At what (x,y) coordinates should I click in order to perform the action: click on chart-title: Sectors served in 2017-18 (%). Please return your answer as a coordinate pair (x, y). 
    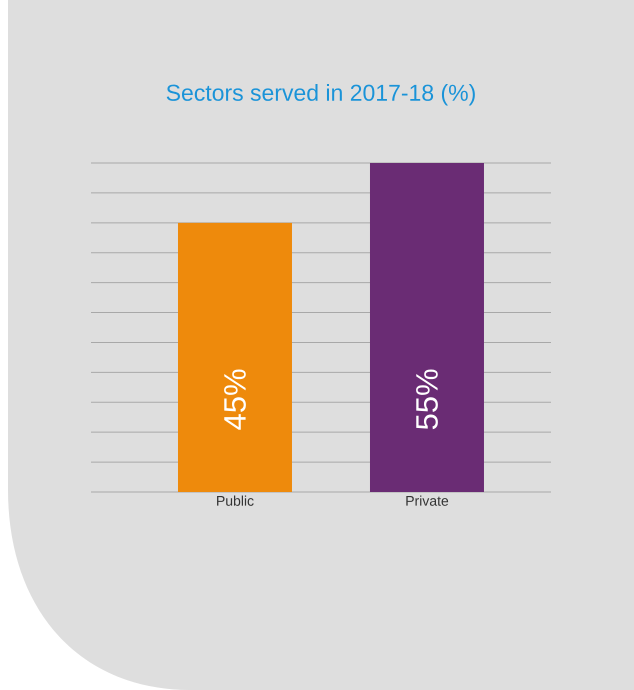
    Looking at the image, I should click on (320, 95).